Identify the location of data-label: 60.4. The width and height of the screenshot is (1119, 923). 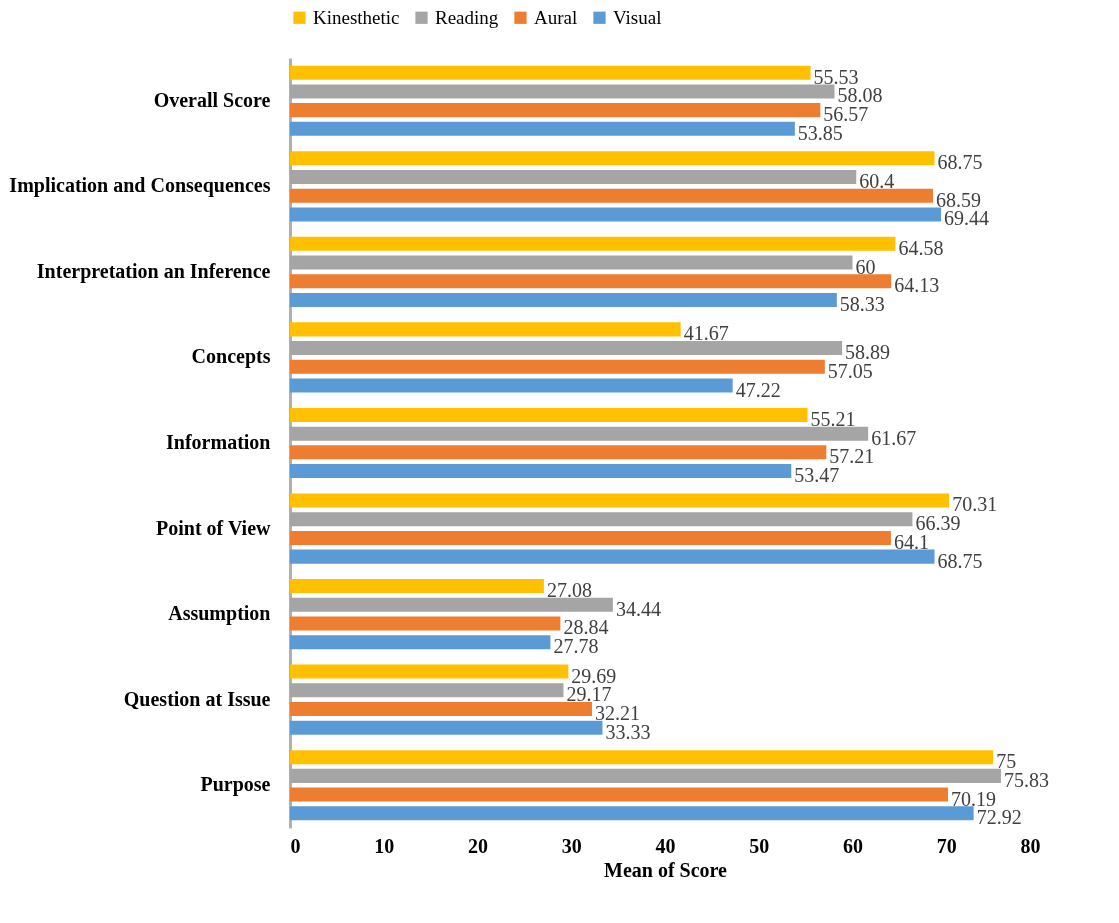
(877, 180).